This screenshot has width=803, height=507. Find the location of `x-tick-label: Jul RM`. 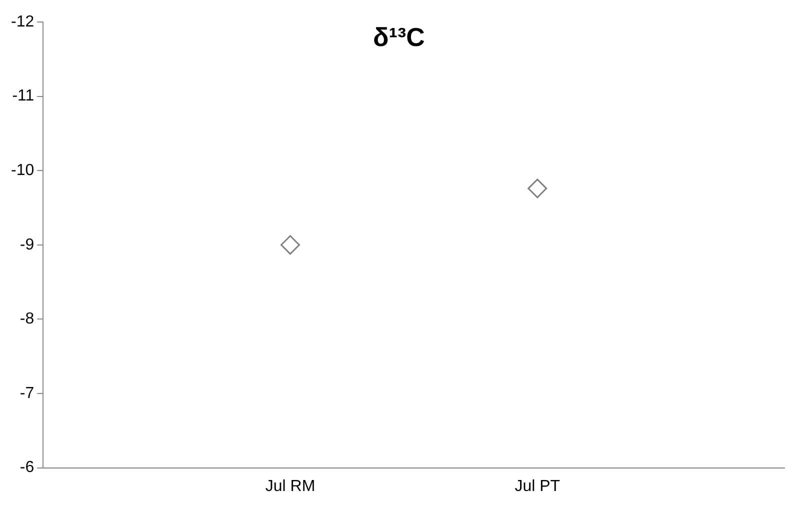

x-tick-label: Jul RM is located at coordinates (290, 486).